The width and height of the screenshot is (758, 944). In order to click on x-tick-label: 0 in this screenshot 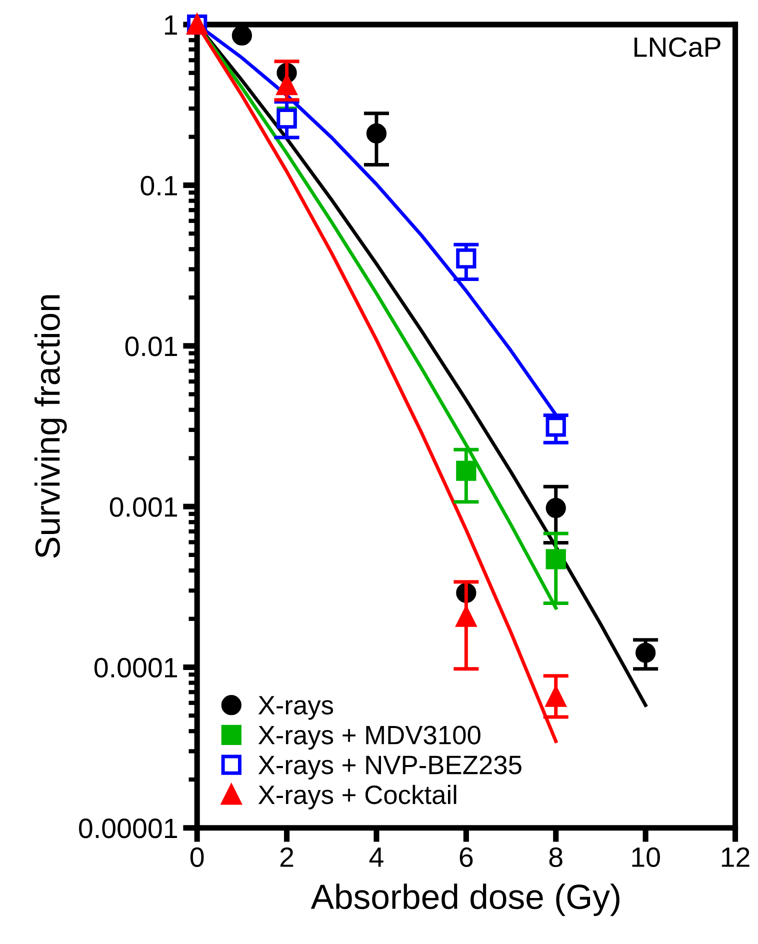, I will do `click(197, 857)`.